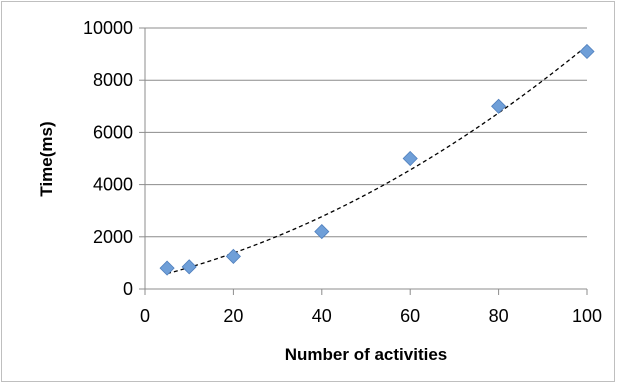 The image size is (618, 385). What do you see at coordinates (145, 316) in the screenshot?
I see `x-tick-label: 0` at bounding box center [145, 316].